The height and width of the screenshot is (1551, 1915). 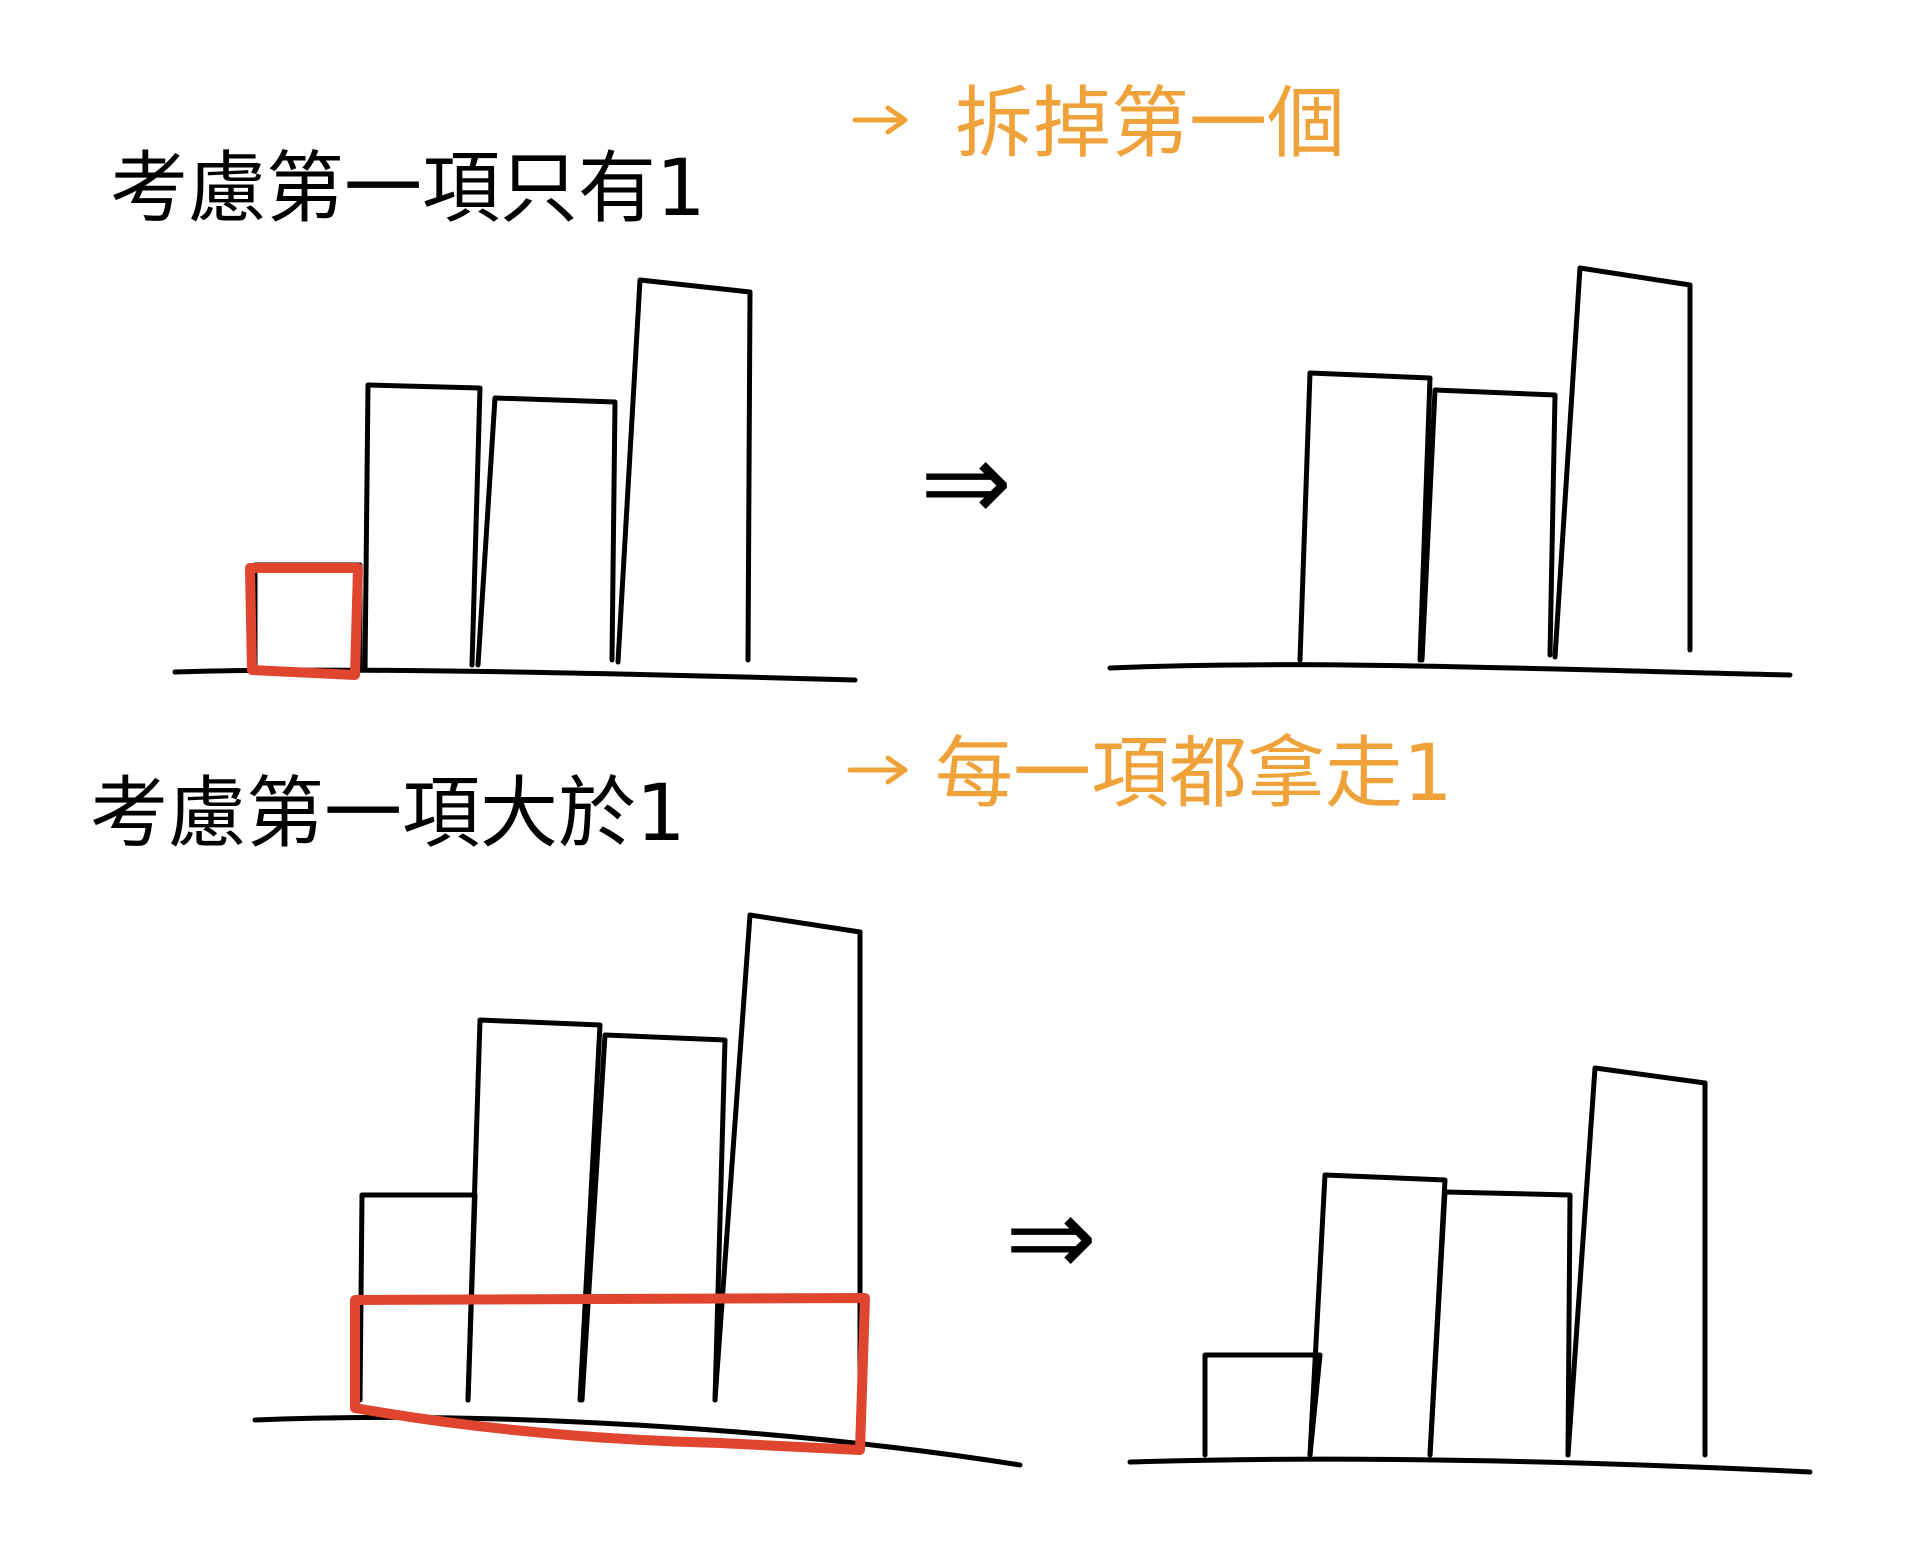 I want to click on section1-action-text: 拆掉第一個, so click(x=1150, y=124).